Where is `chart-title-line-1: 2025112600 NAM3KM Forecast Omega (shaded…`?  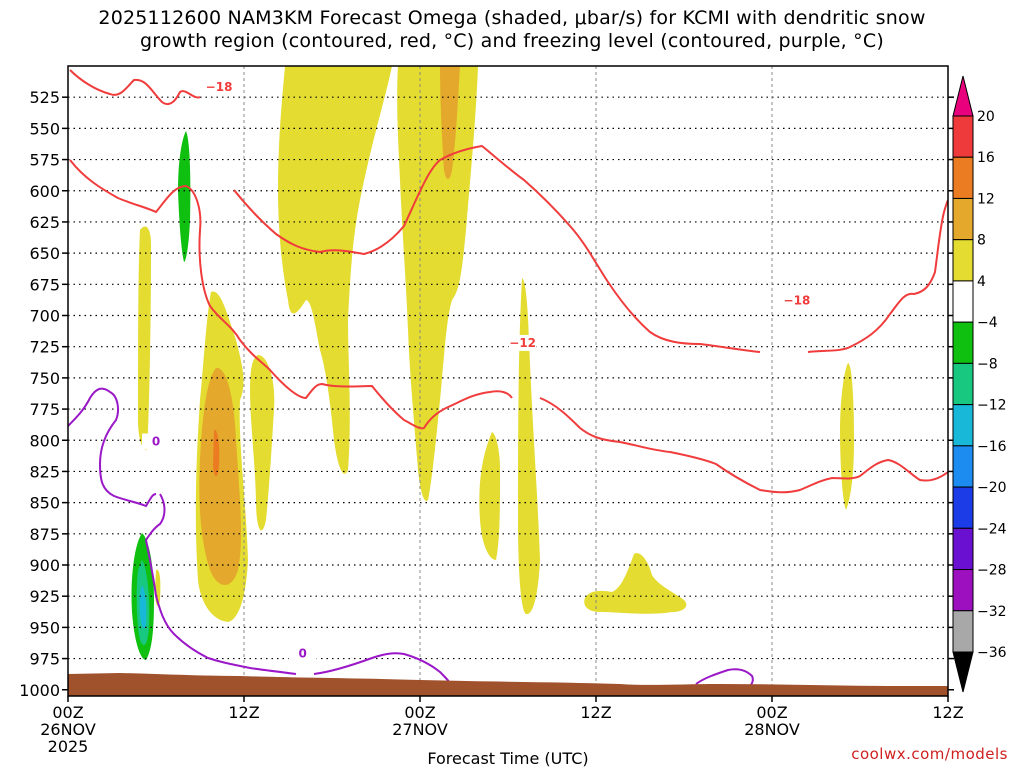 chart-title-line-1: 2025112600 NAM3KM Forecast Omega (shaded… is located at coordinates (512, 18).